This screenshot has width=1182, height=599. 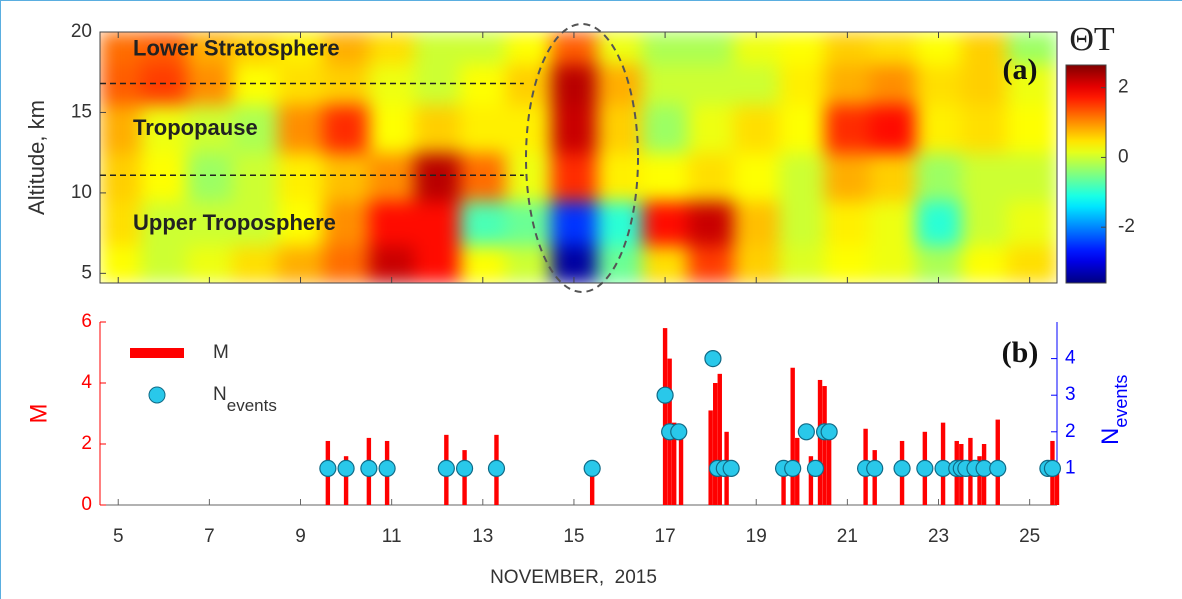 What do you see at coordinates (1121, 401) in the screenshot?
I see `y2-axis-label-sub: events` at bounding box center [1121, 401].